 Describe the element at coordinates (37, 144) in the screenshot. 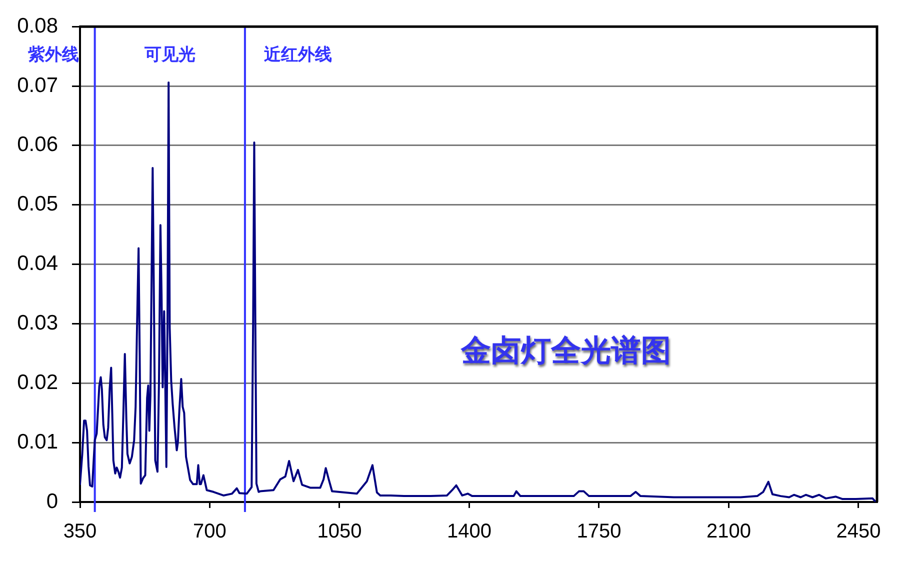

I see `y-tick-label: 0.06` at that location.